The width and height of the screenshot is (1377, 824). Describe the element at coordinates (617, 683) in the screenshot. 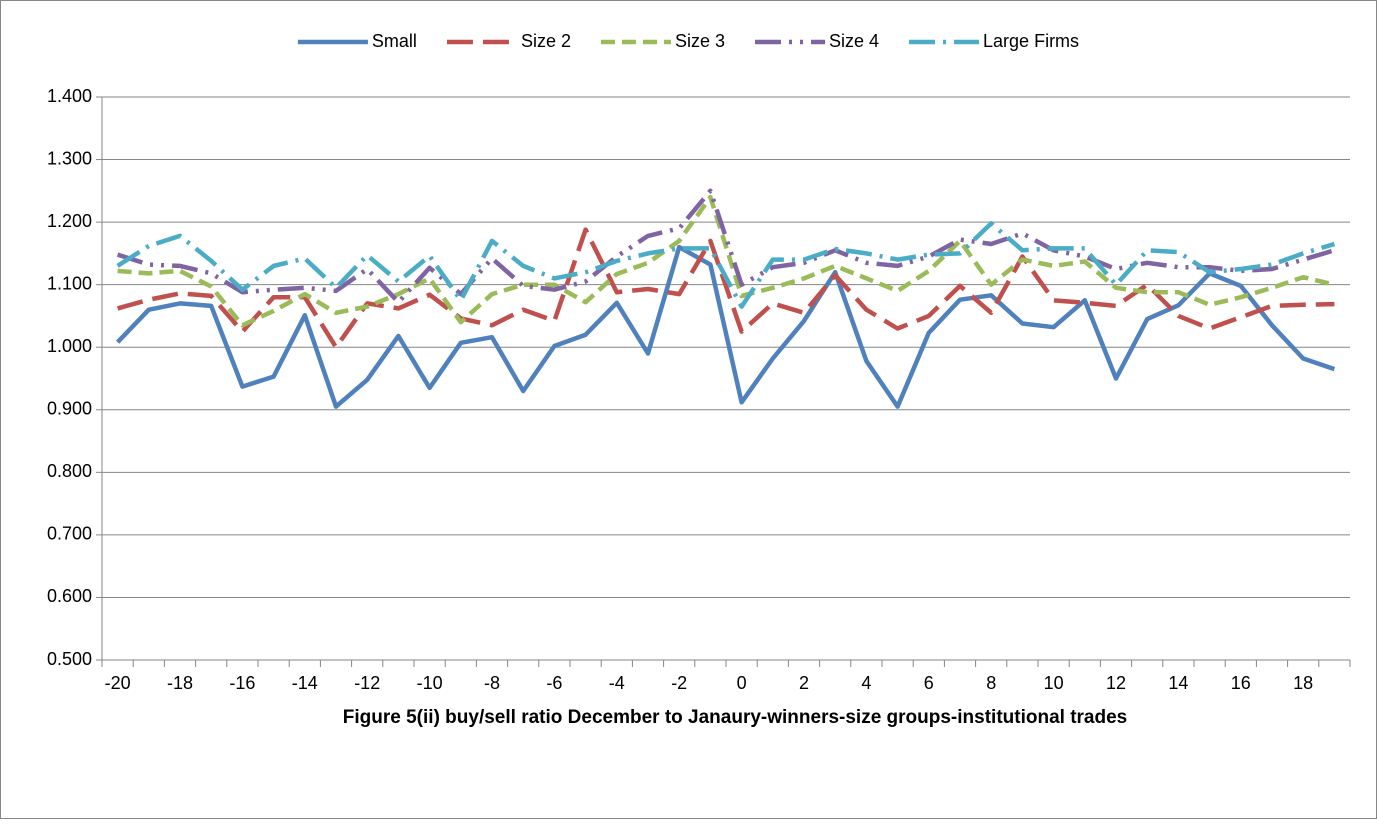

I see `x-tick-label: -4` at that location.